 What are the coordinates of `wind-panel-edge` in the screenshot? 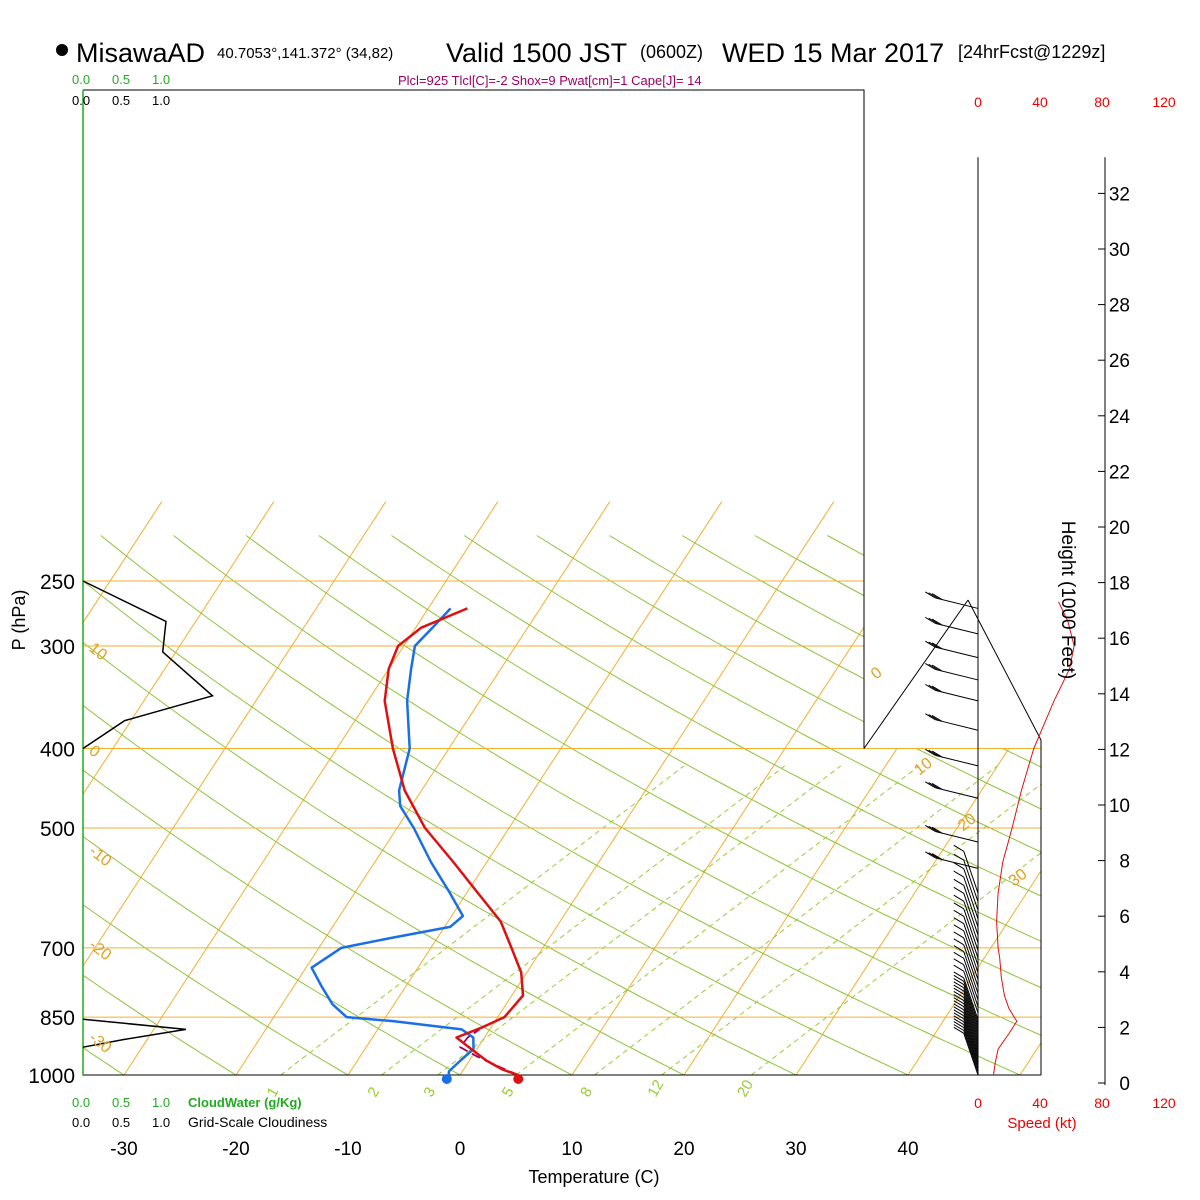 It's located at (1004, 670).